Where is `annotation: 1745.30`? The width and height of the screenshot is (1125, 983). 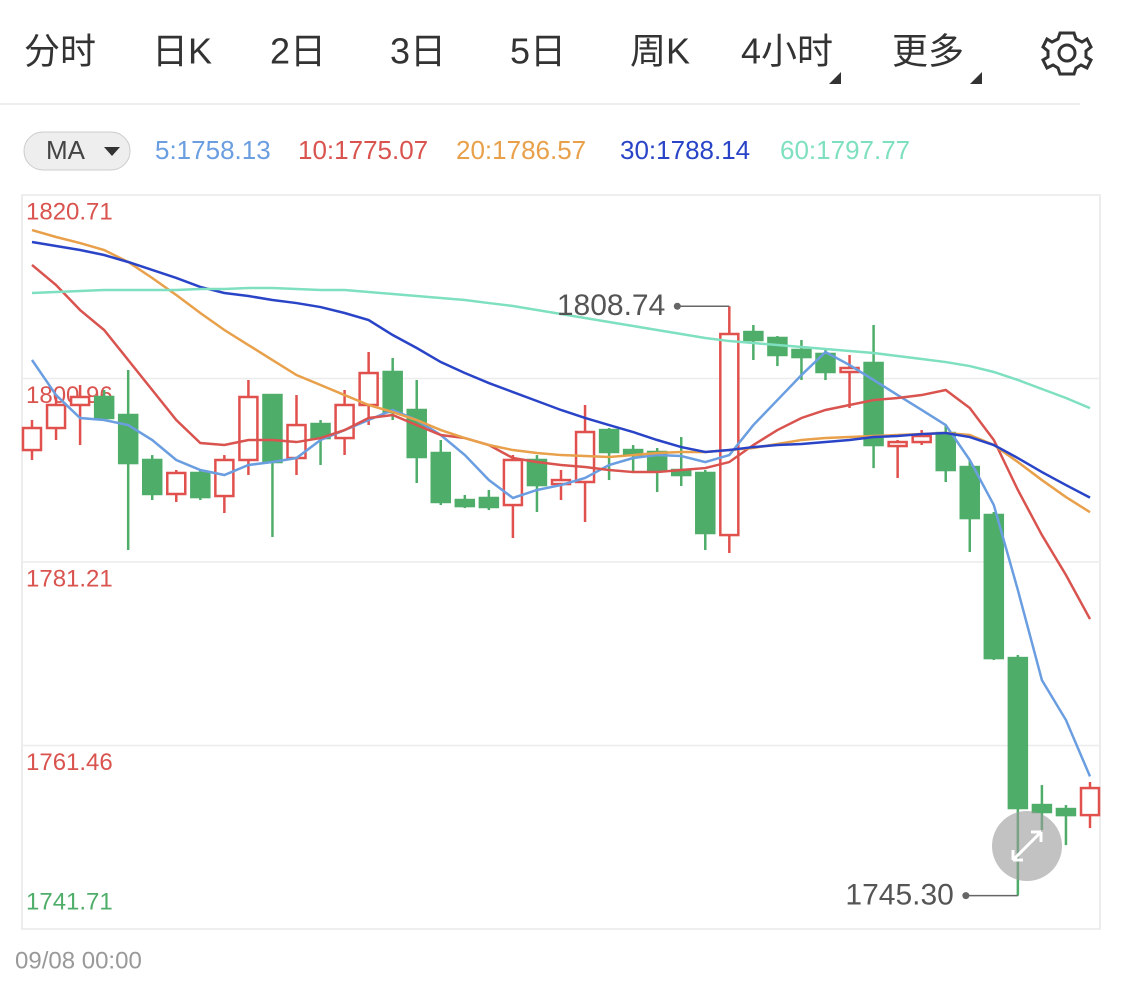 annotation: 1745.30 is located at coordinates (899, 895).